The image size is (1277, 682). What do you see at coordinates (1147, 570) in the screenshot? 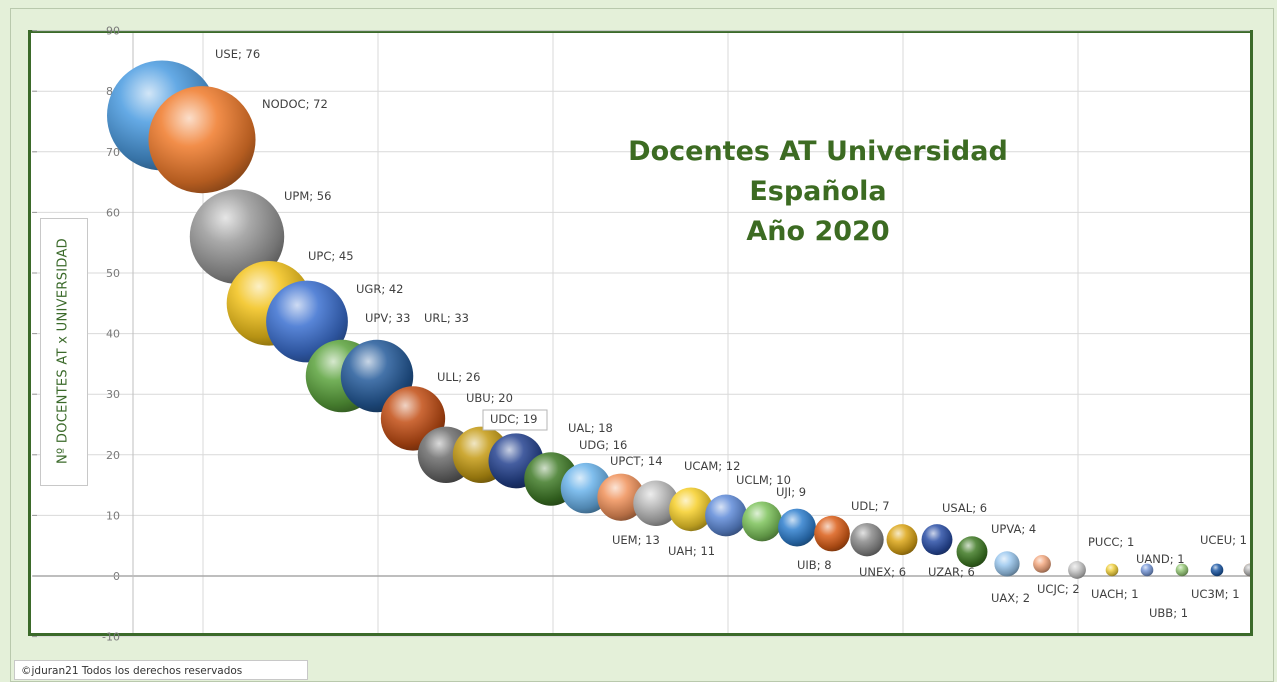
I see `bubble-uach` at bounding box center [1147, 570].